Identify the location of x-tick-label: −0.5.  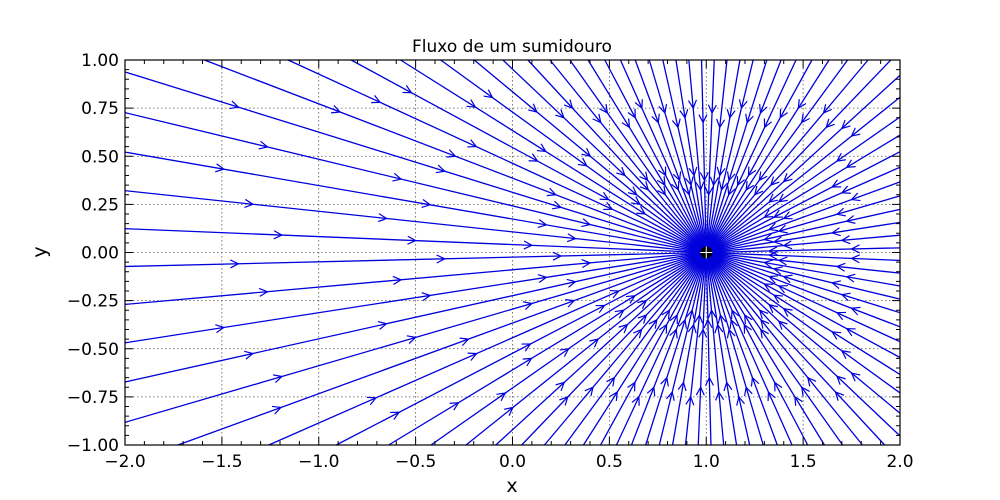
(415, 462).